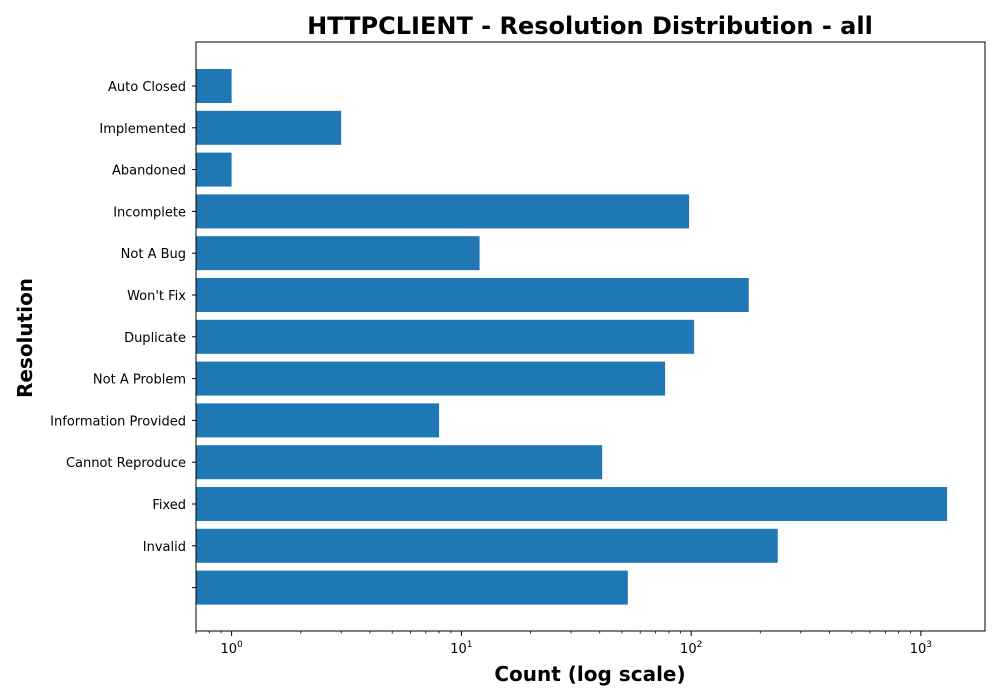 The height and width of the screenshot is (700, 1000). What do you see at coordinates (118, 421) in the screenshot?
I see `y-tick-label: Information Provided` at bounding box center [118, 421].